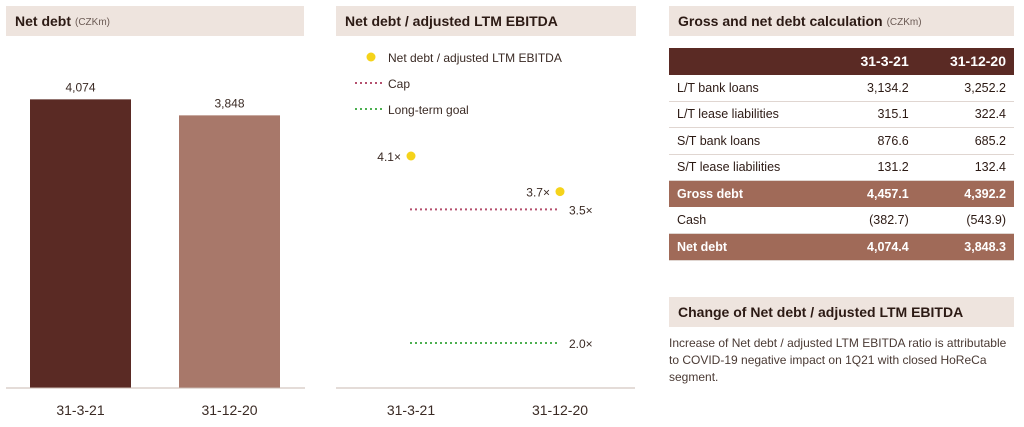  I want to click on table-row: S/T bank loans 876.6 685.2, so click(841, 141).